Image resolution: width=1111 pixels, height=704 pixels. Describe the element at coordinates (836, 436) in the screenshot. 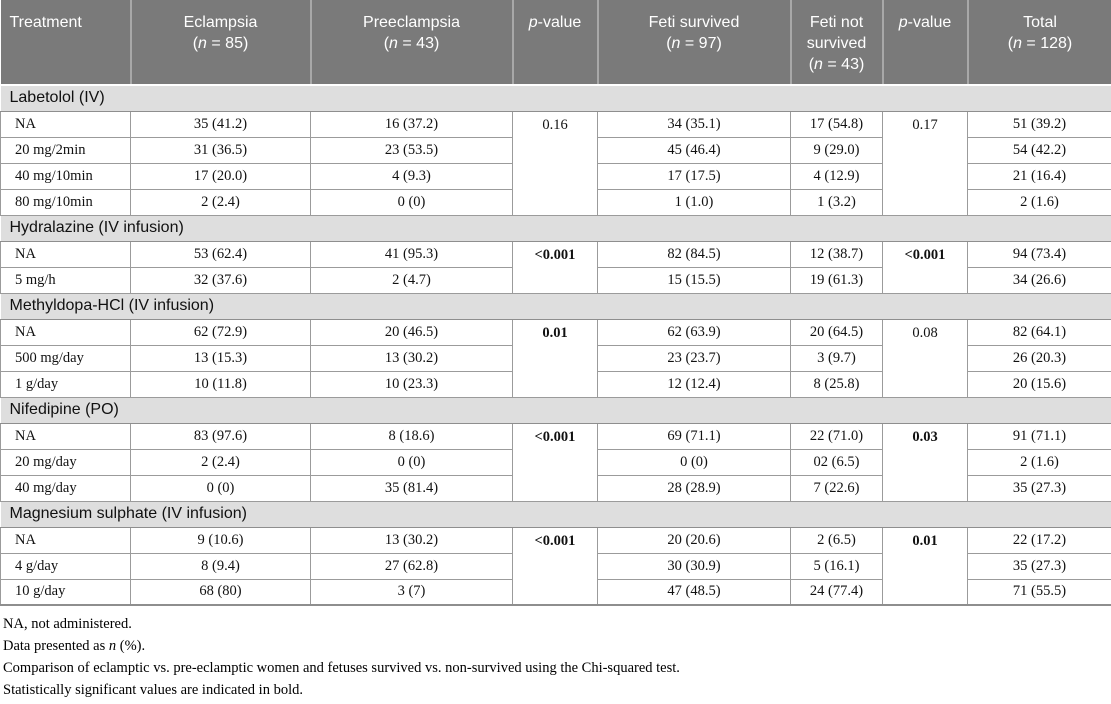

I see `cell-feti-not-survived: 22 (71.0)` at that location.